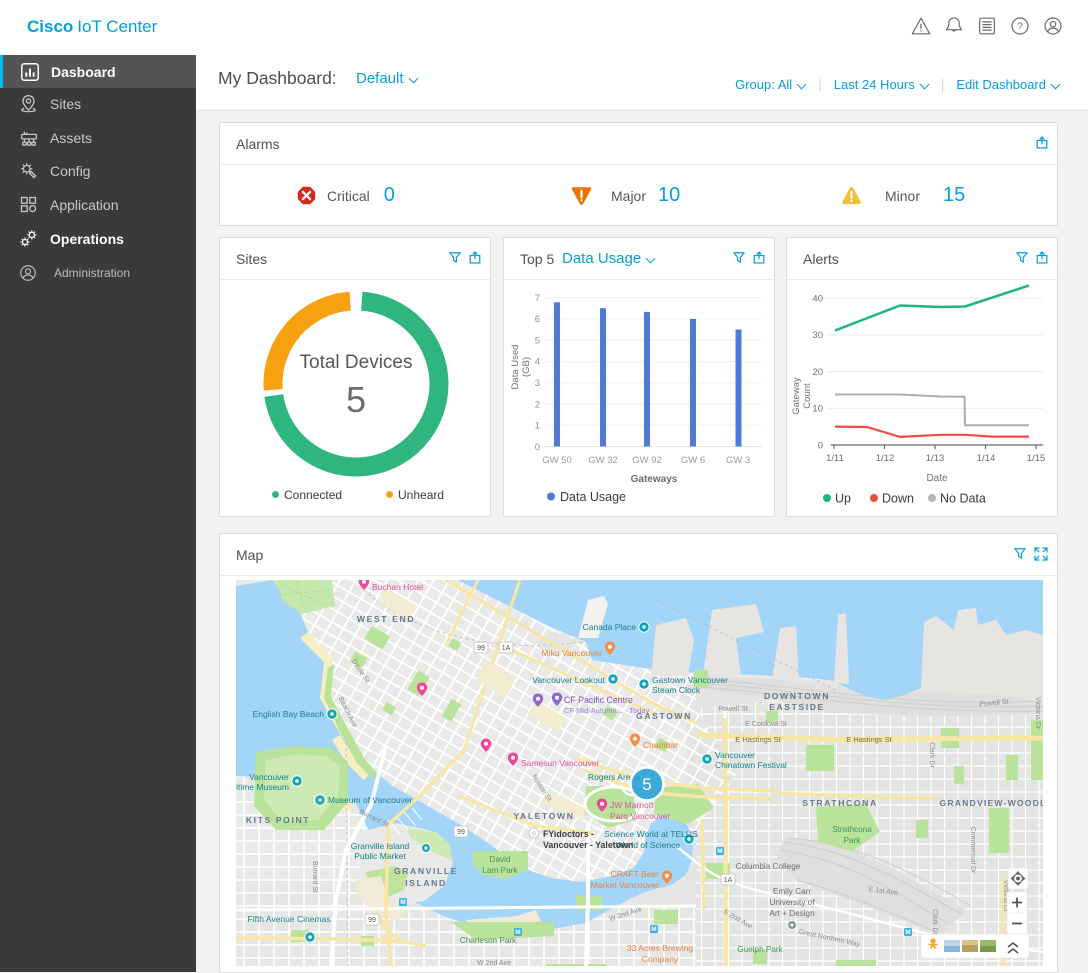  I want to click on svg-text: University of, so click(792, 902).